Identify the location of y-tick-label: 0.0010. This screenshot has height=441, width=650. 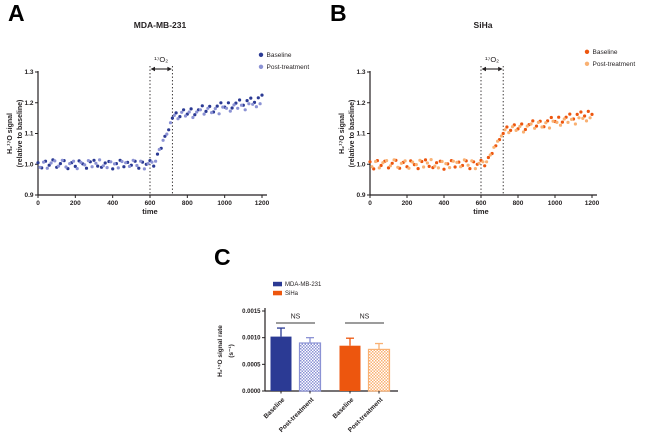
(251, 339).